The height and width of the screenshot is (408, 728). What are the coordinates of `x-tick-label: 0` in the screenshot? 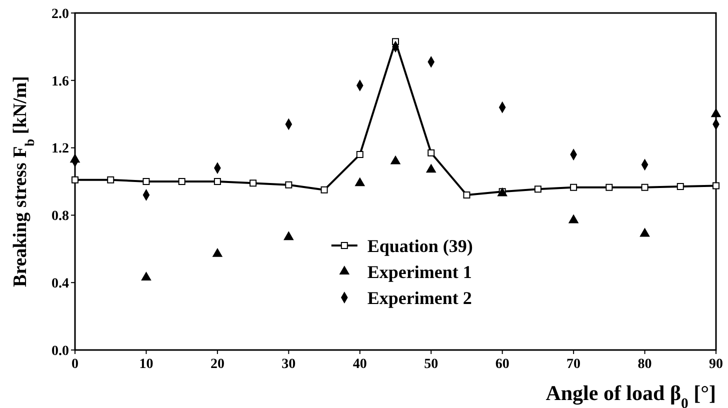 It's located at (75, 364).